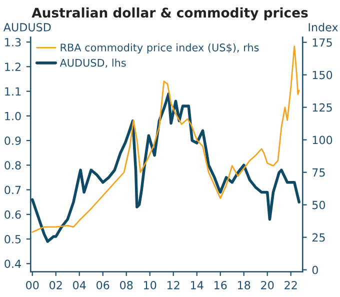  What do you see at coordinates (12, 66) in the screenshot?
I see `y-tick-label: 1.2` at bounding box center [12, 66].